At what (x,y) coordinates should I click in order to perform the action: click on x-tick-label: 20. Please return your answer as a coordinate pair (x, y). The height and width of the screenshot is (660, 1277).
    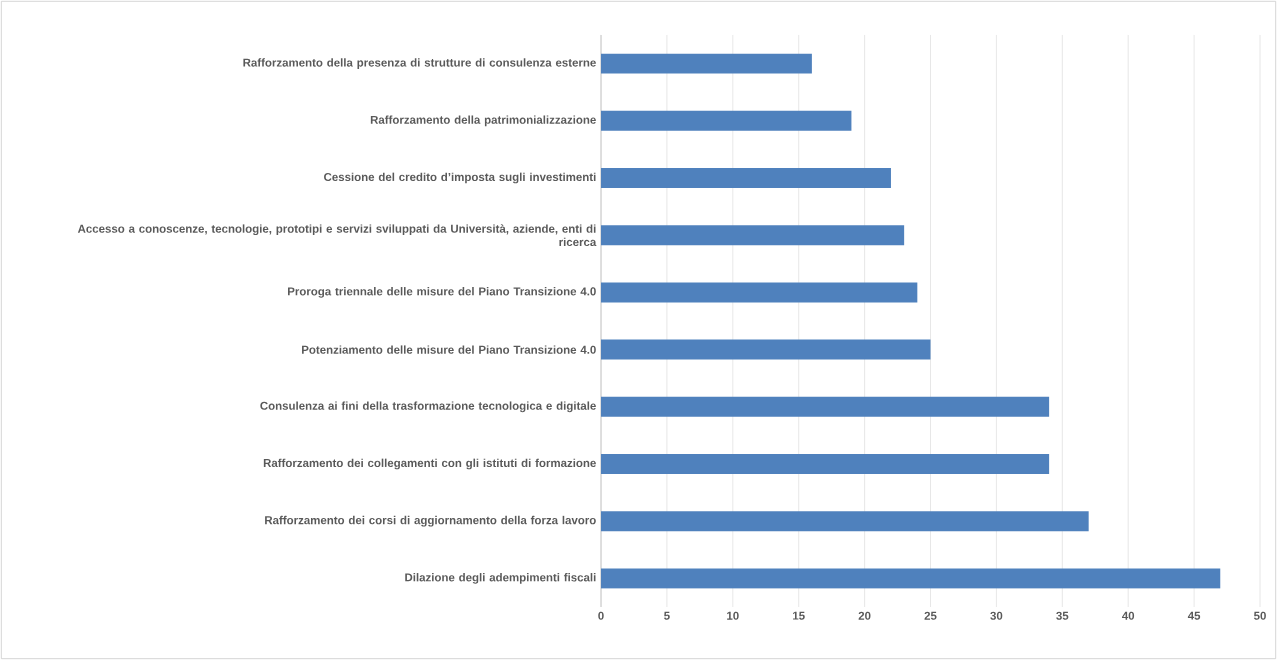
    Looking at the image, I should click on (864, 615).